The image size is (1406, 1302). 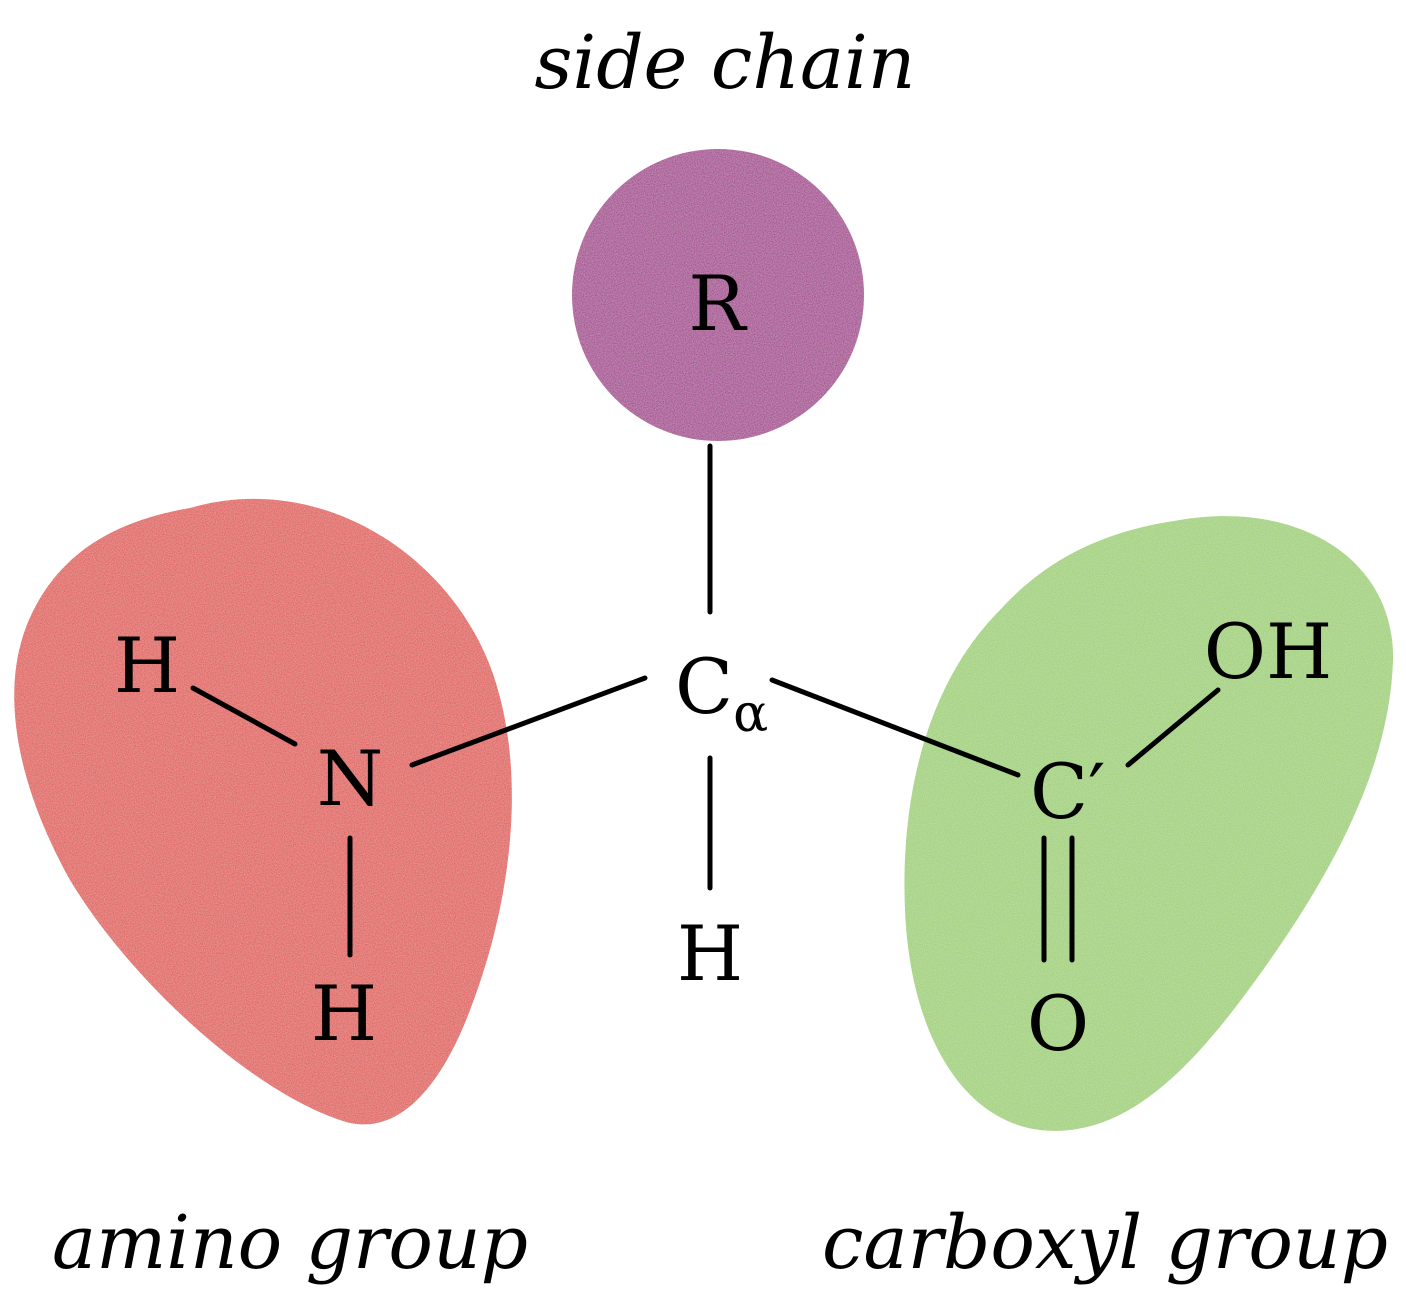 What do you see at coordinates (895, 727) in the screenshot?
I see `bond-calpha-cprime` at bounding box center [895, 727].